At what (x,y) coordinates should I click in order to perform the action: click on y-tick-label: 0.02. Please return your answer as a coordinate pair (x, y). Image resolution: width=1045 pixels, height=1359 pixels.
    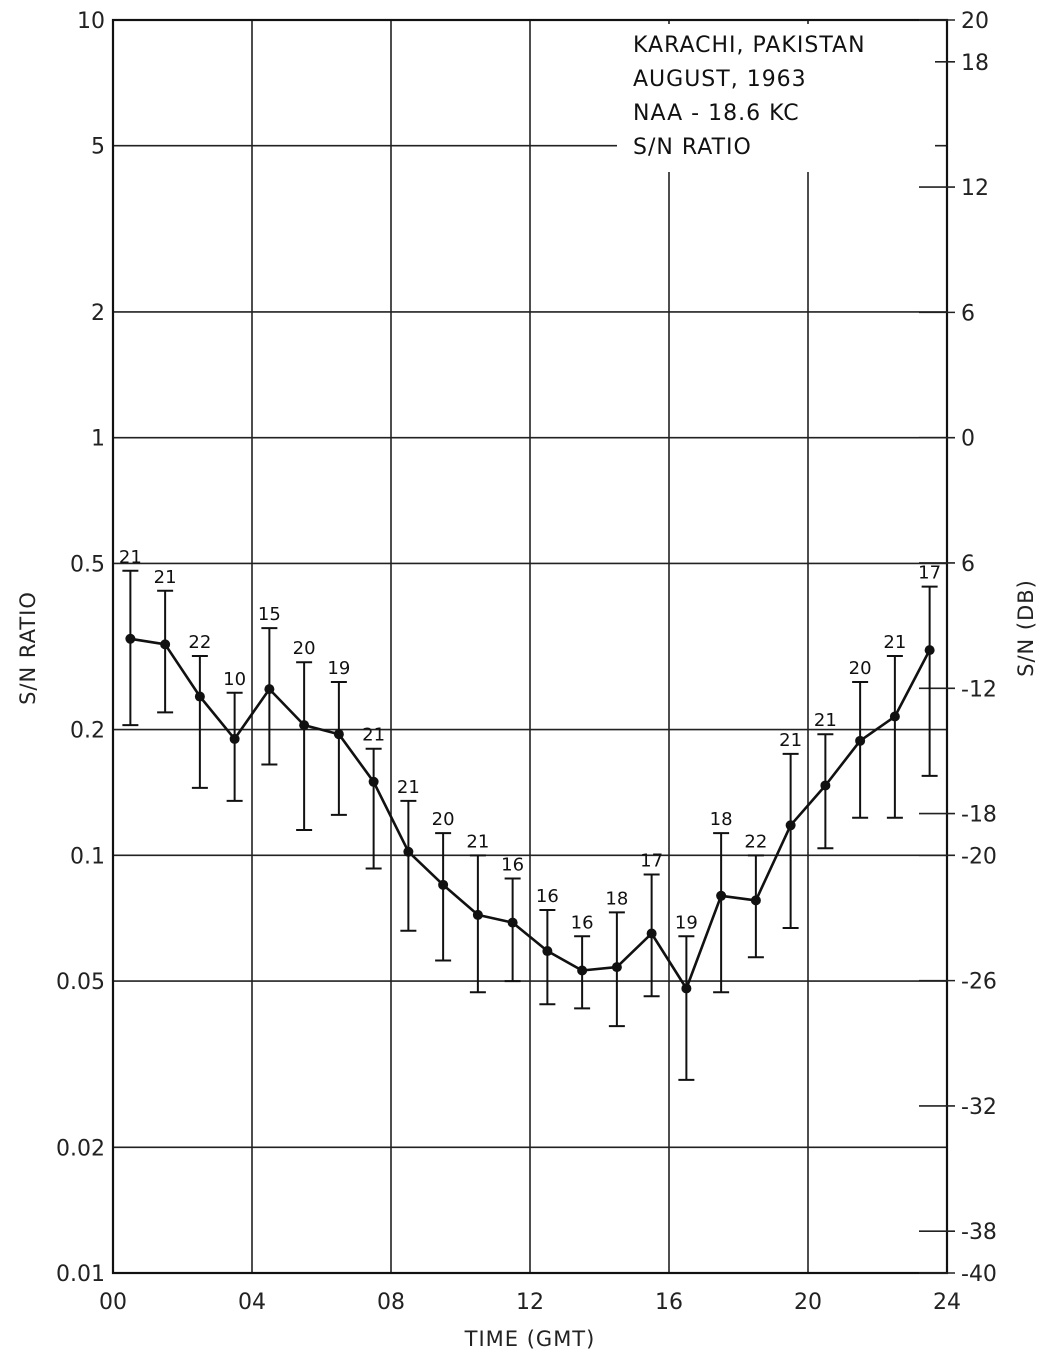
    Looking at the image, I should click on (80, 1148).